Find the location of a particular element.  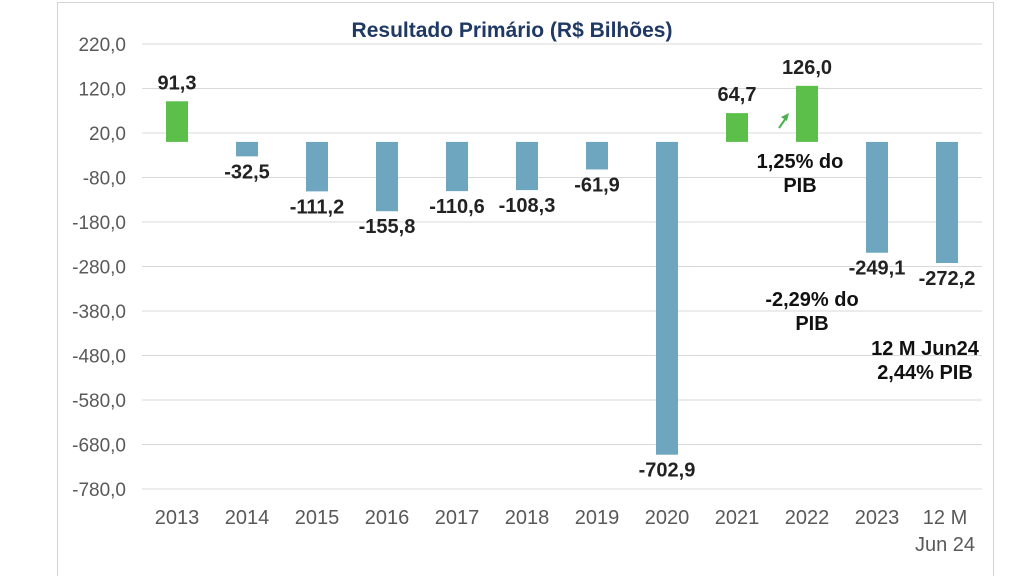

y-tick-label: -580,0 is located at coordinates (99, 401).